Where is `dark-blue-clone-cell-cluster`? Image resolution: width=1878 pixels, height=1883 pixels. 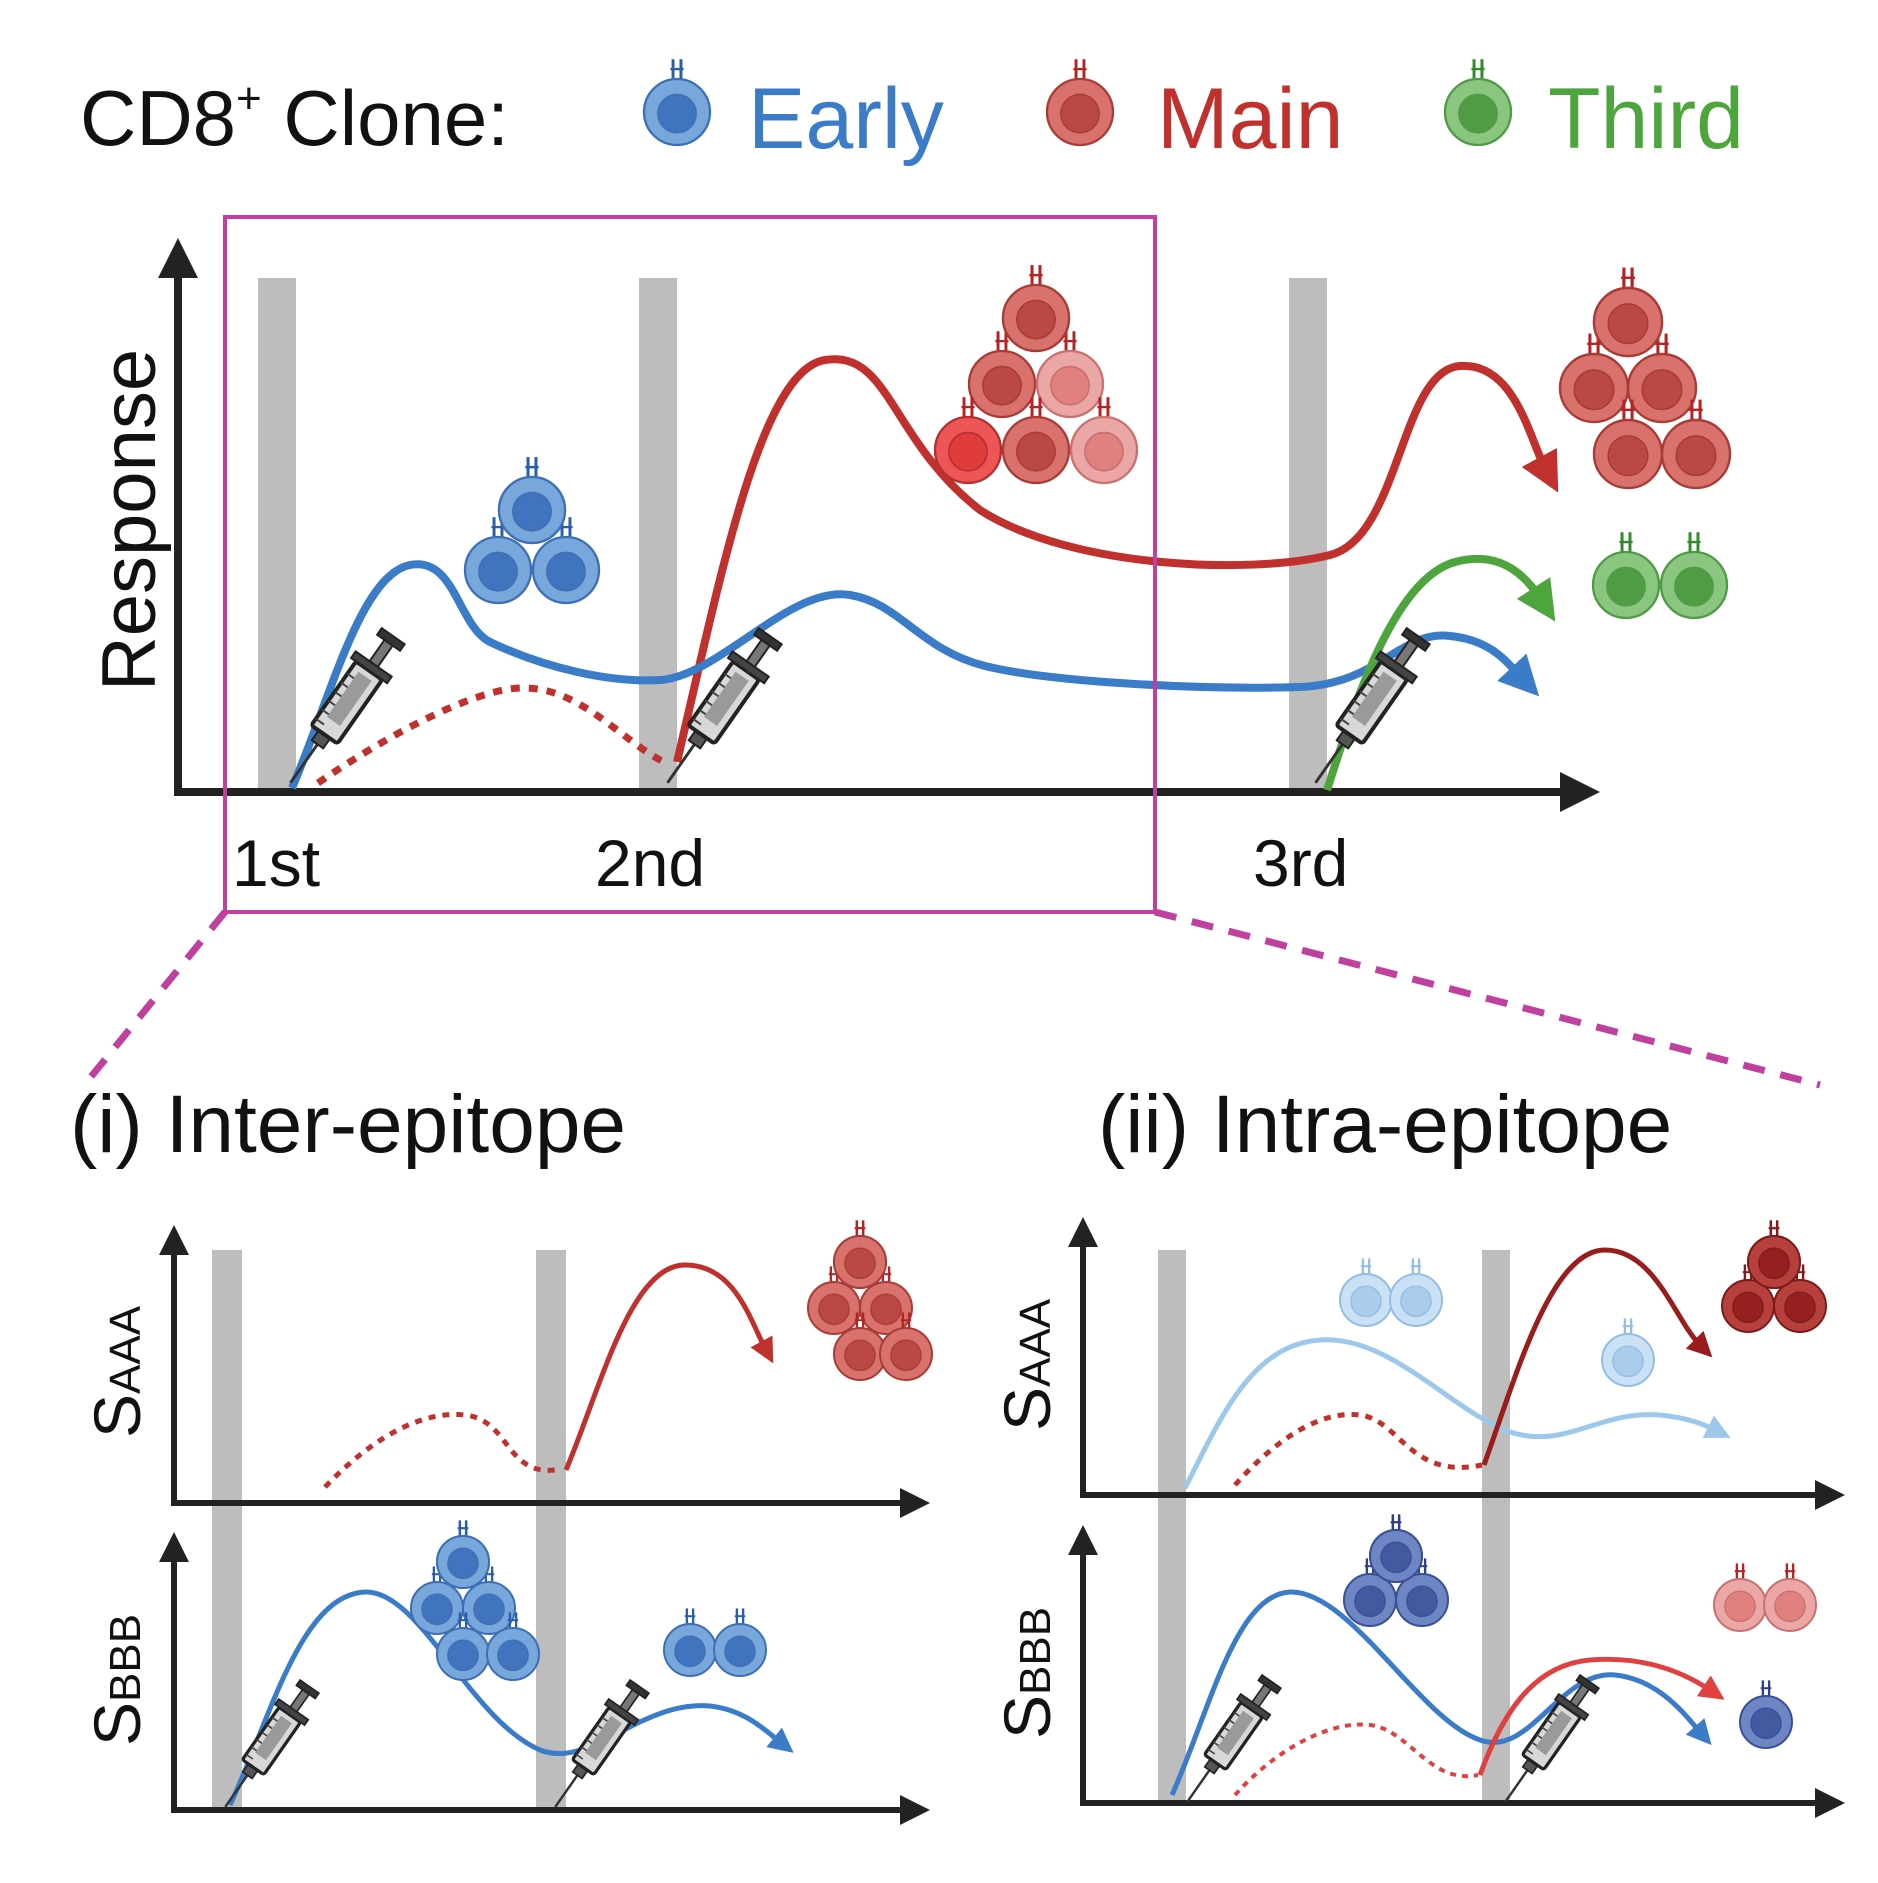
dark-blue-clone-cell-cluster is located at coordinates (1396, 1570).